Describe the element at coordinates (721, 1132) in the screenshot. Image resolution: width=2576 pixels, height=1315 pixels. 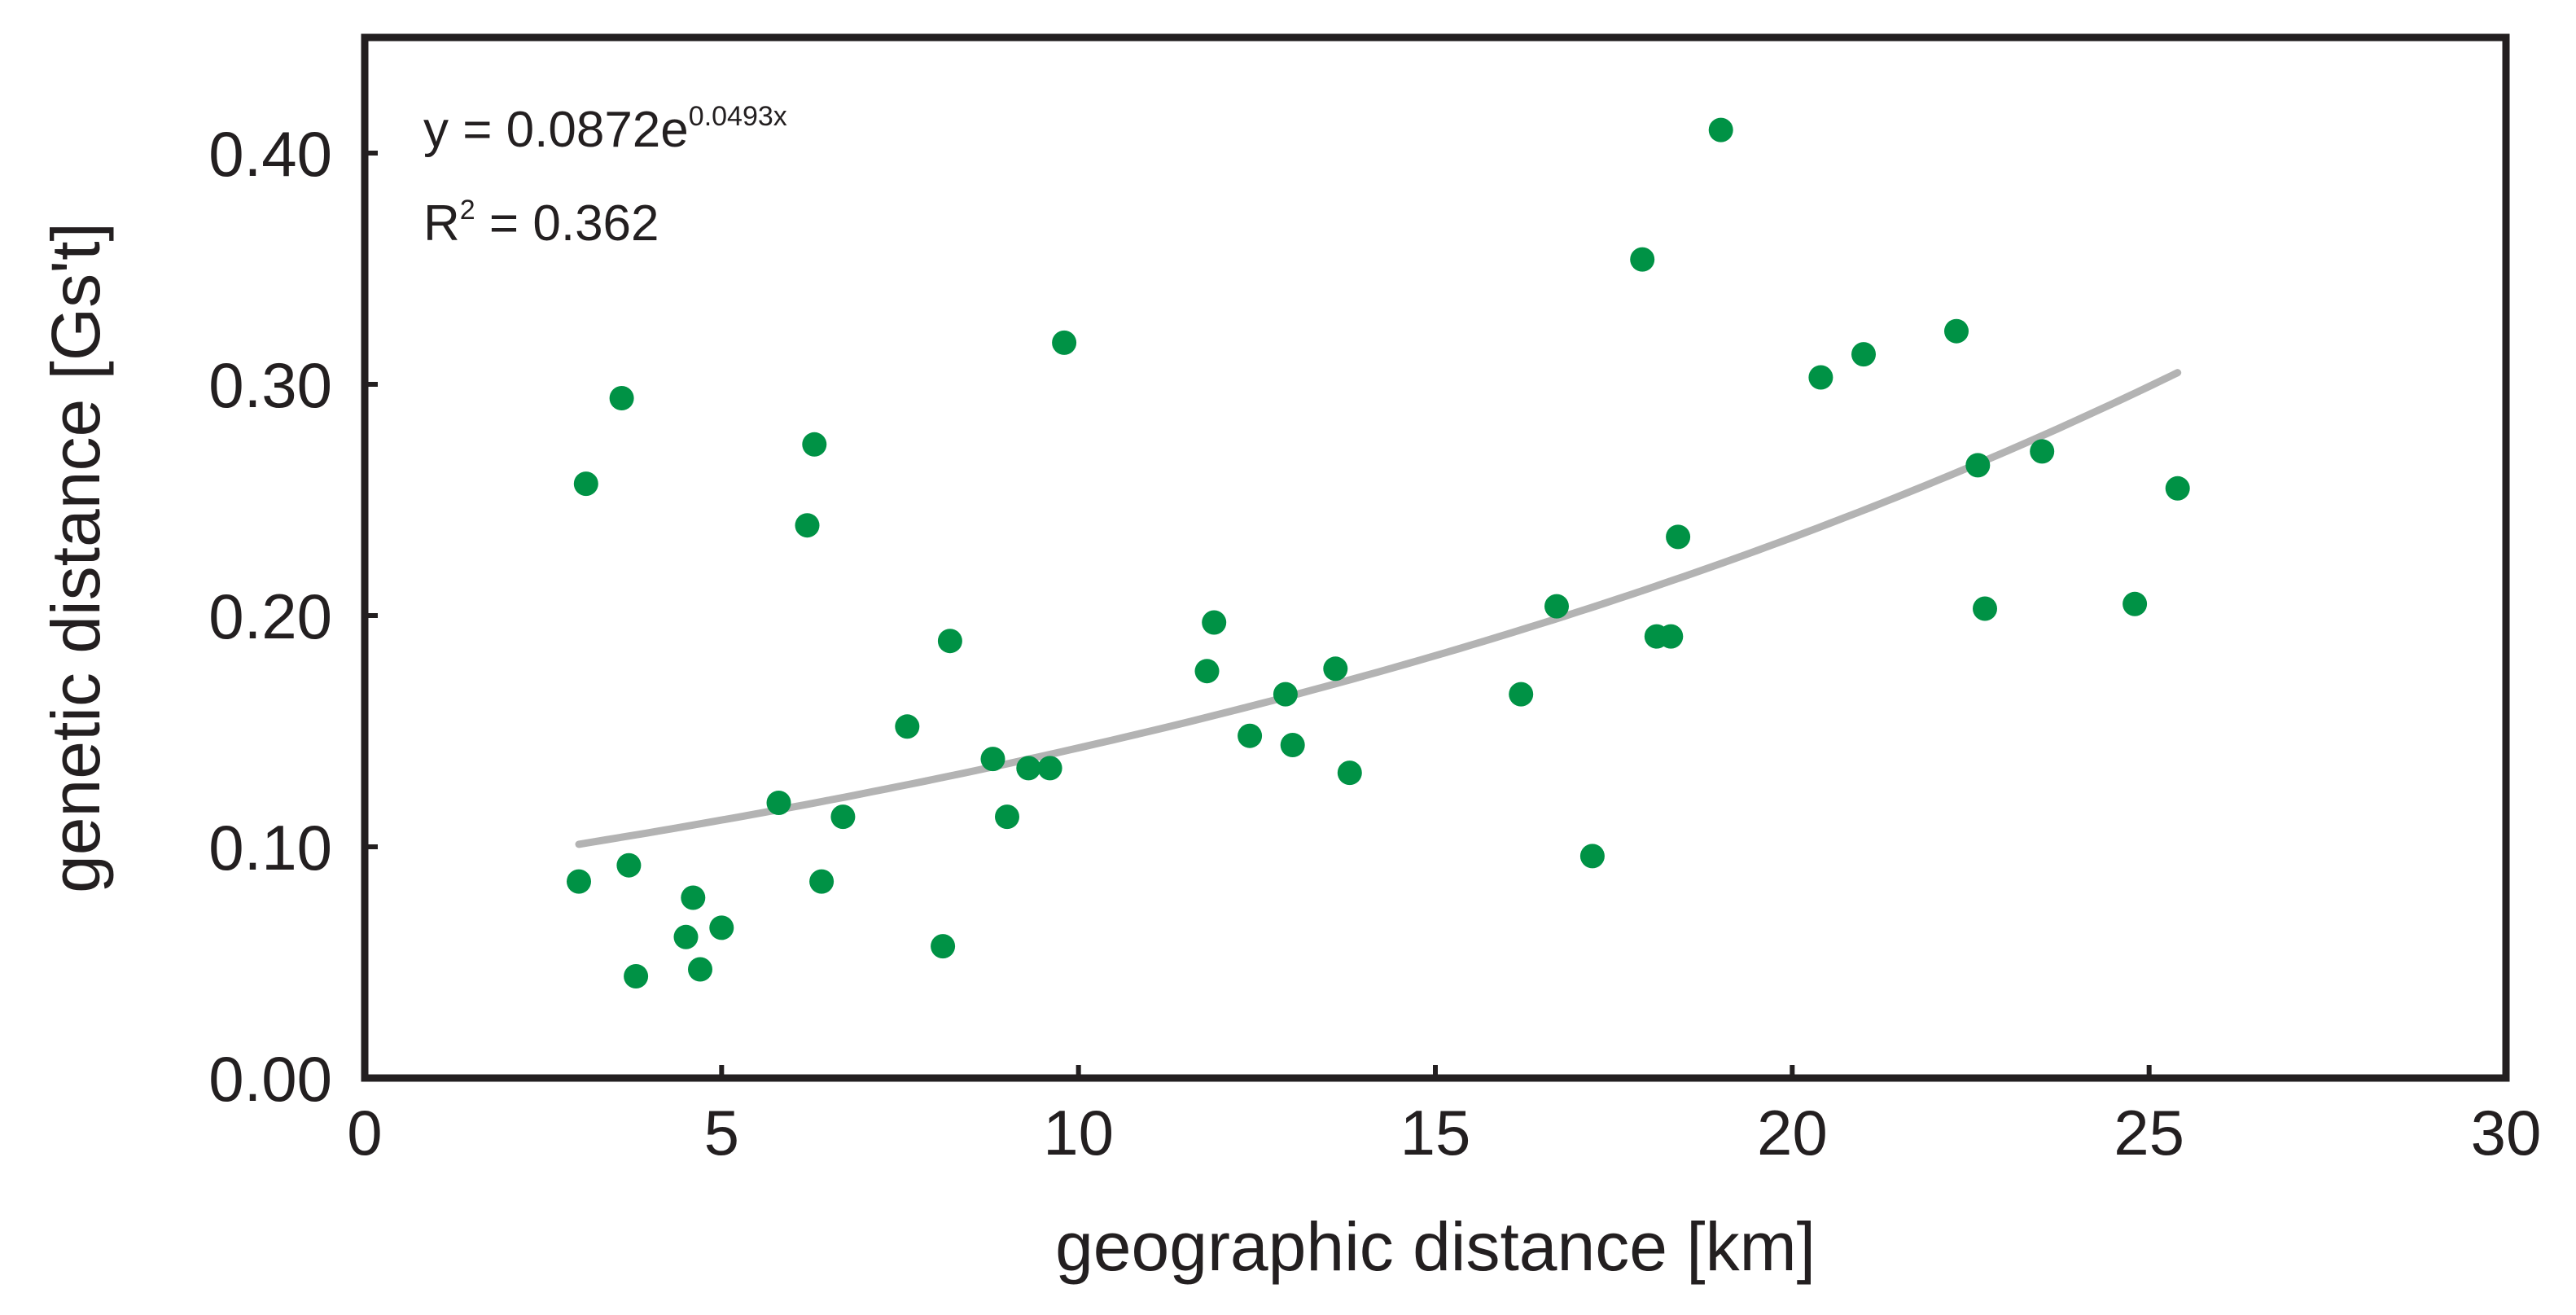
I see `x-tick-label: 5` at that location.